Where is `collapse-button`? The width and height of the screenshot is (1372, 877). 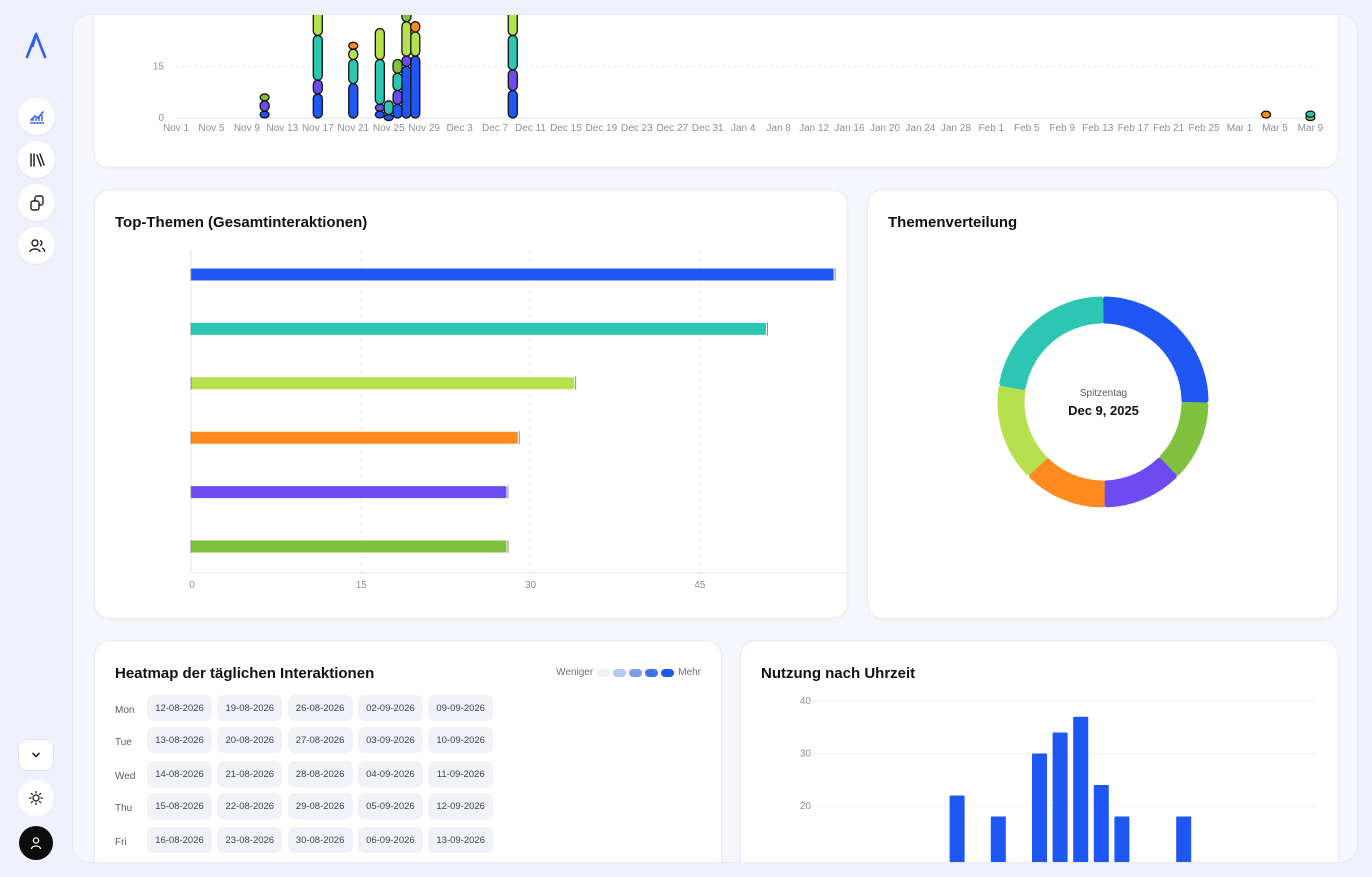 collapse-button is located at coordinates (36, 755).